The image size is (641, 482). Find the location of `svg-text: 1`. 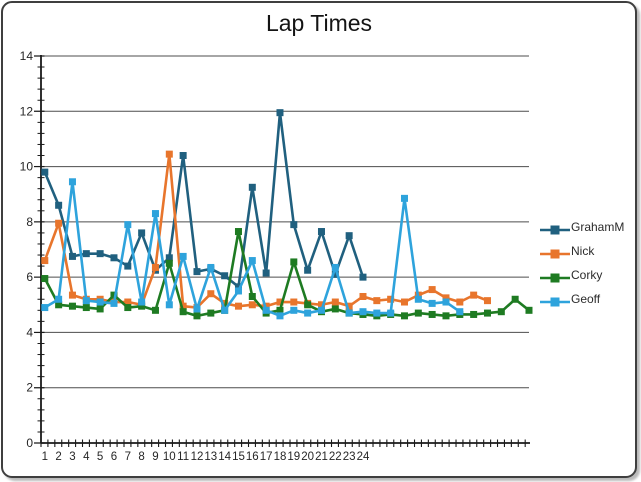

svg-text: 1 is located at coordinates (45, 457).